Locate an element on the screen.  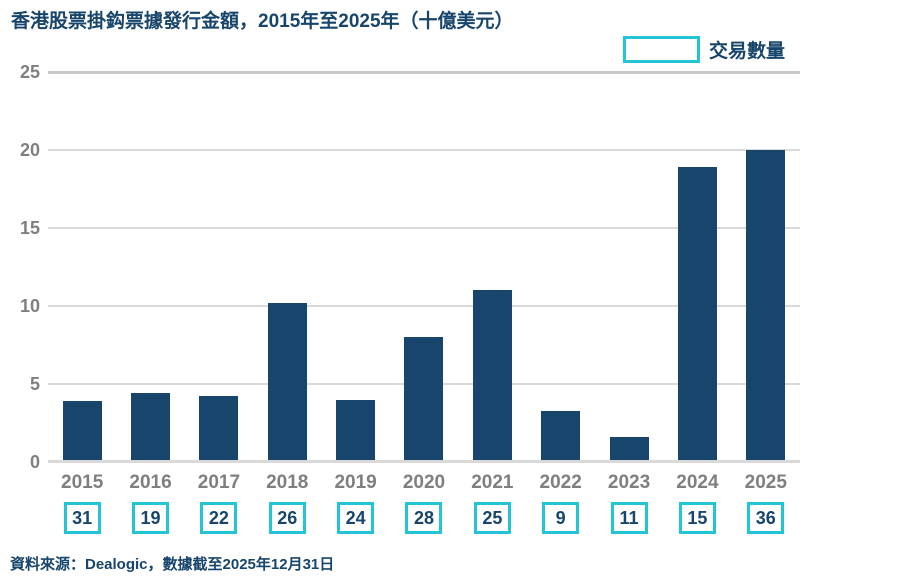
x-axis-tick-label: 2024 is located at coordinates (697, 482).